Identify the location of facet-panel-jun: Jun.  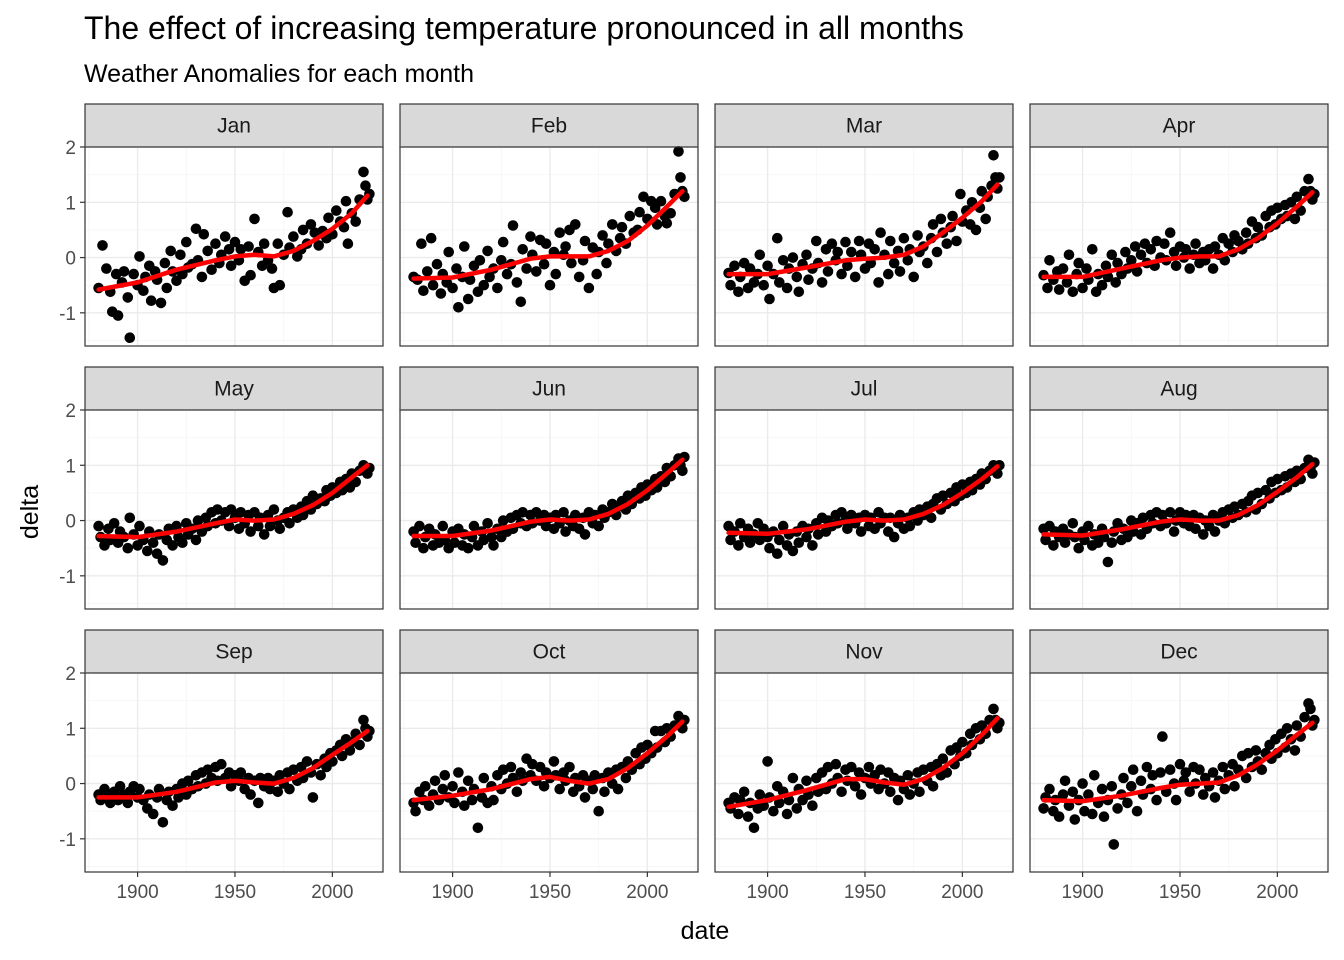
(549, 488).